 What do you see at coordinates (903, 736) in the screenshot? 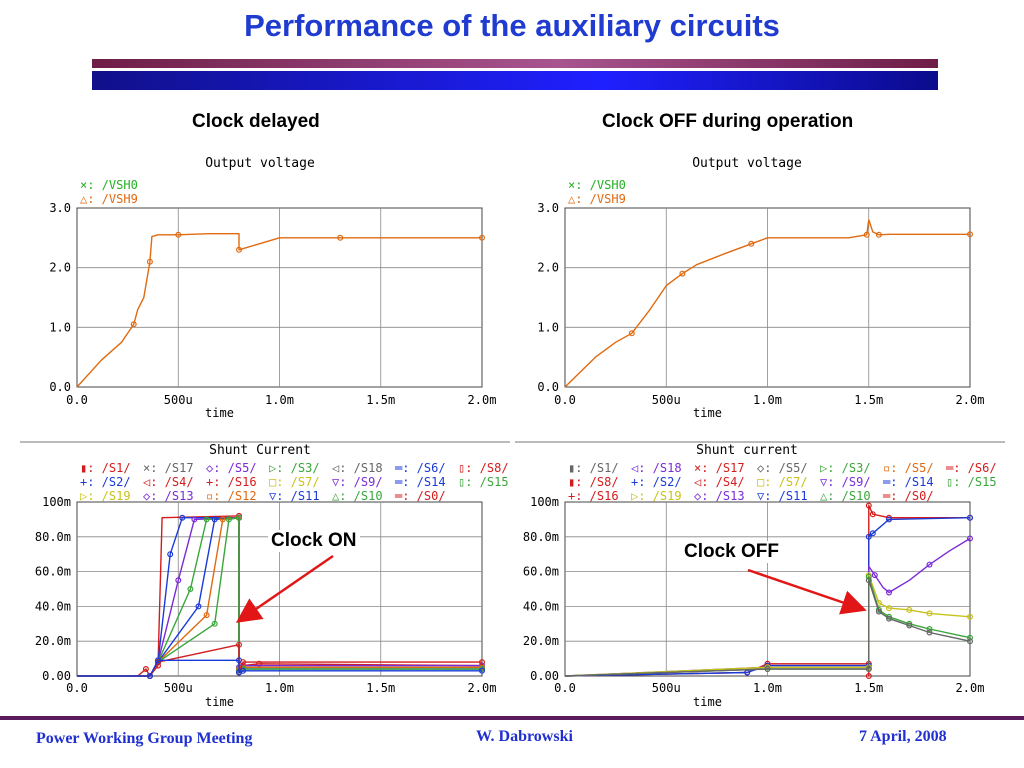
I see `footer-date: 7 April, 2008` at bounding box center [903, 736].